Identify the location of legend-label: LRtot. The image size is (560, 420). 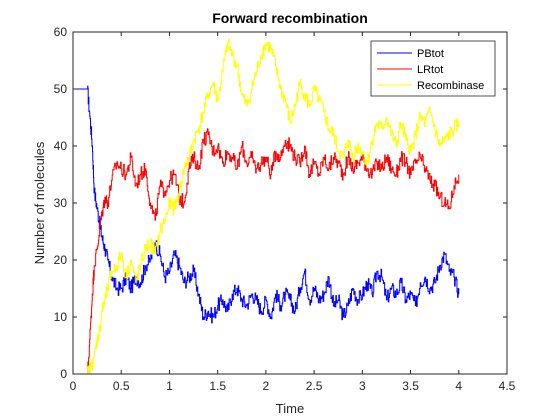
(430, 70).